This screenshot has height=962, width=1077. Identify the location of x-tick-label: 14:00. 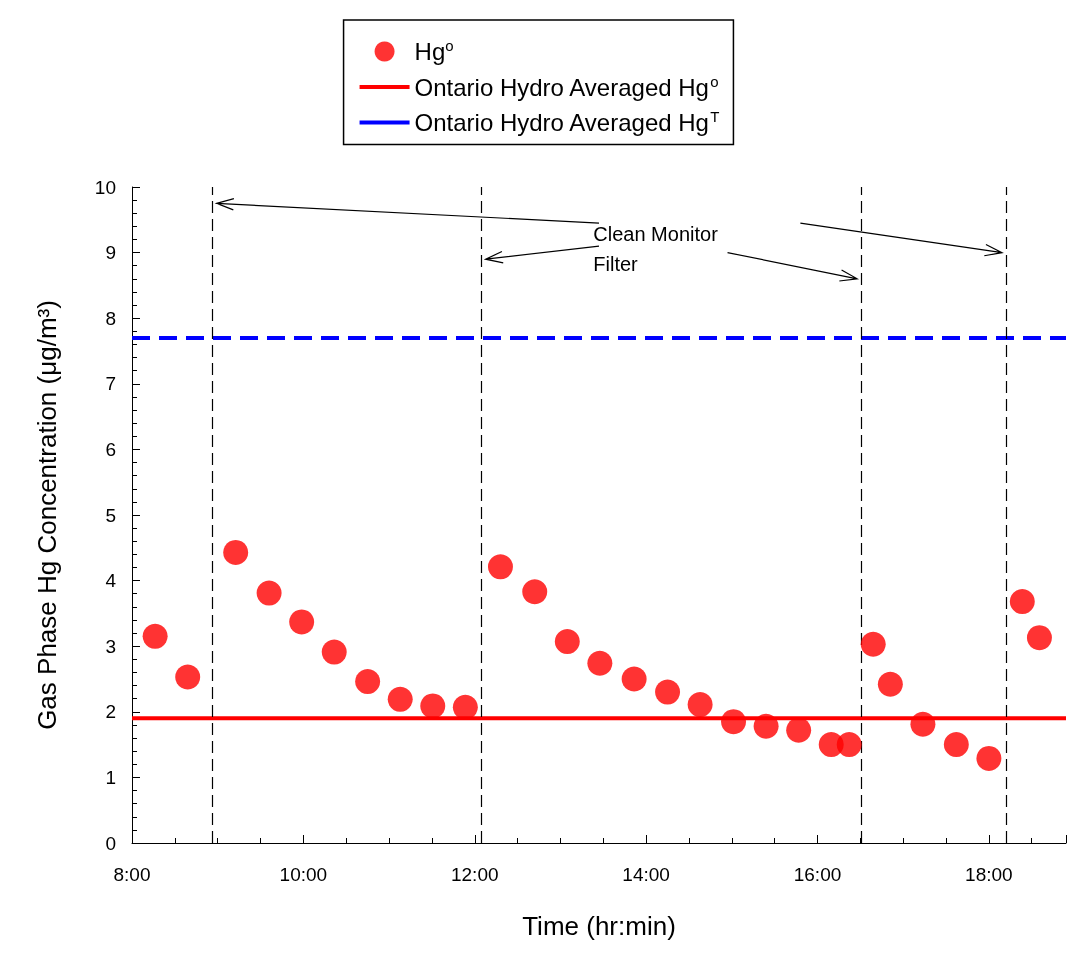
(646, 874).